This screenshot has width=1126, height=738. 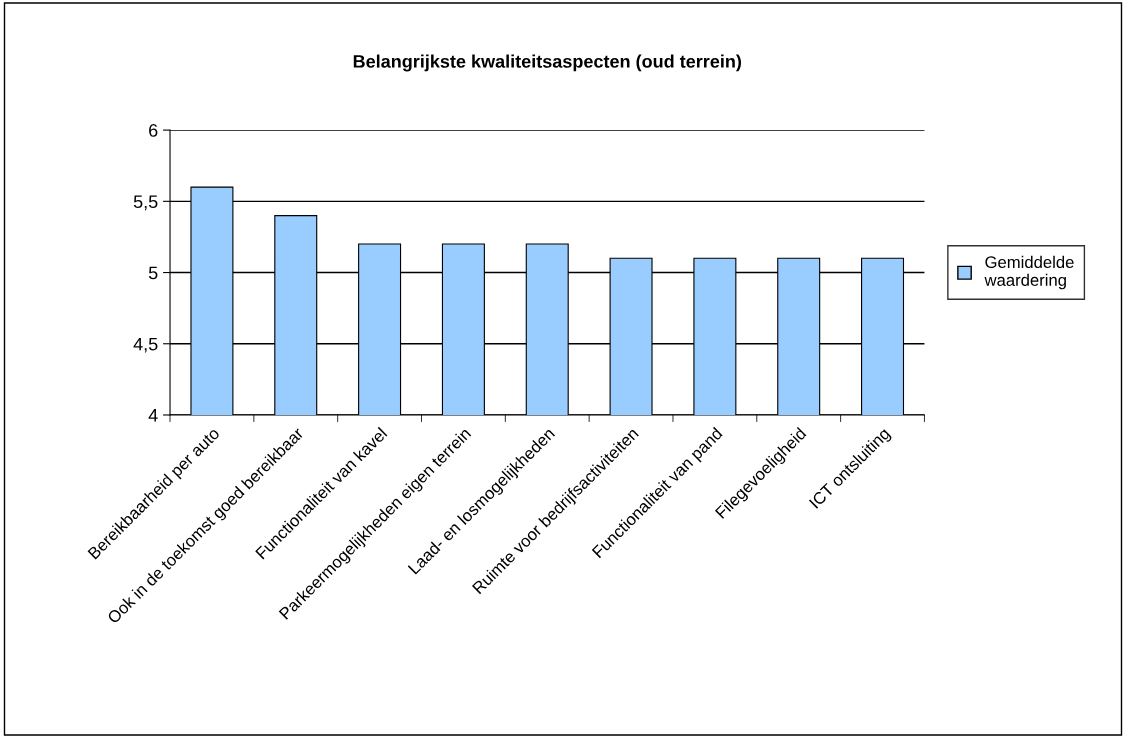 What do you see at coordinates (153, 273) in the screenshot?
I see `y-tick-label: 5` at bounding box center [153, 273].